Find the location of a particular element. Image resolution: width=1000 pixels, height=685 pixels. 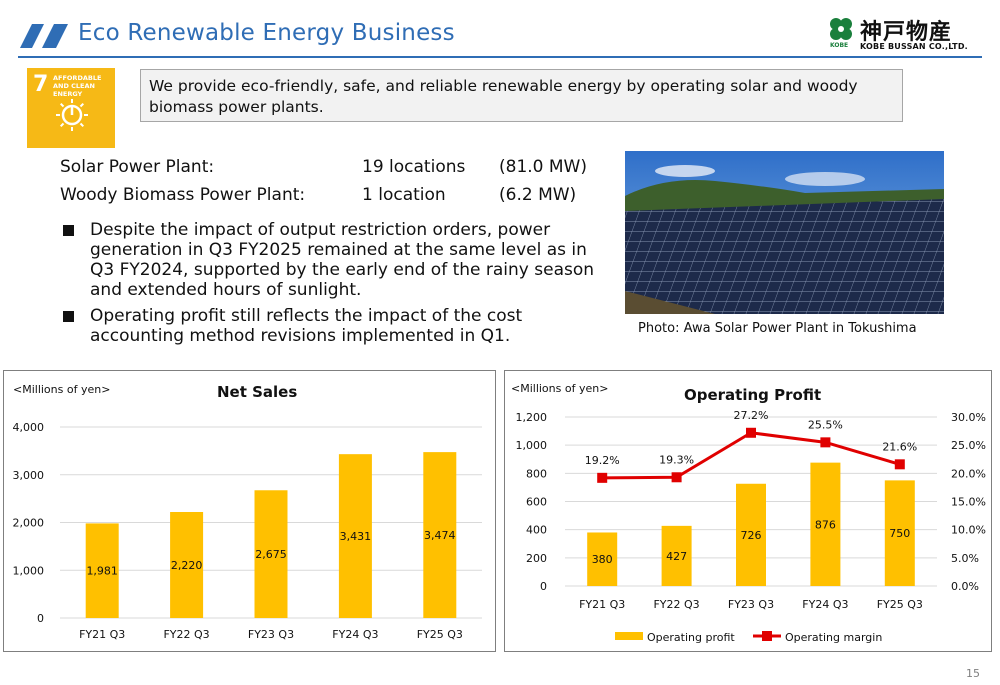

bar-value-label: 2,675 is located at coordinates (271, 554).